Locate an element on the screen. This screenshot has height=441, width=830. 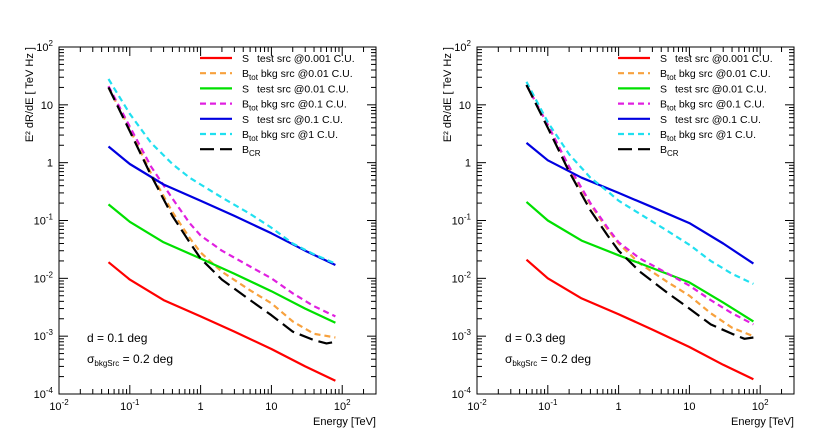
annotation-distance: d = 0.1 deg is located at coordinates (117, 338).